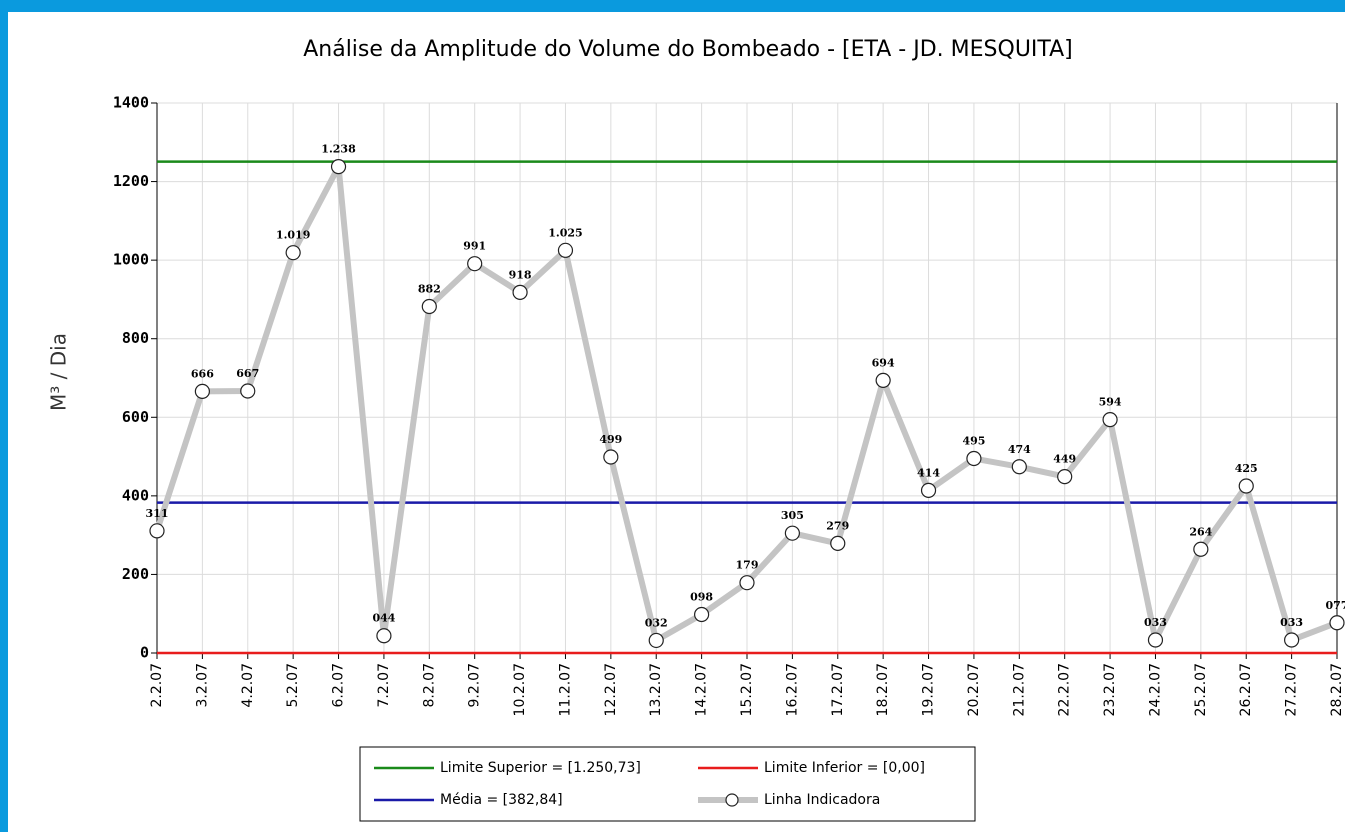 This screenshot has height=832, width=1345. I want to click on data-label: 918, so click(520, 274).